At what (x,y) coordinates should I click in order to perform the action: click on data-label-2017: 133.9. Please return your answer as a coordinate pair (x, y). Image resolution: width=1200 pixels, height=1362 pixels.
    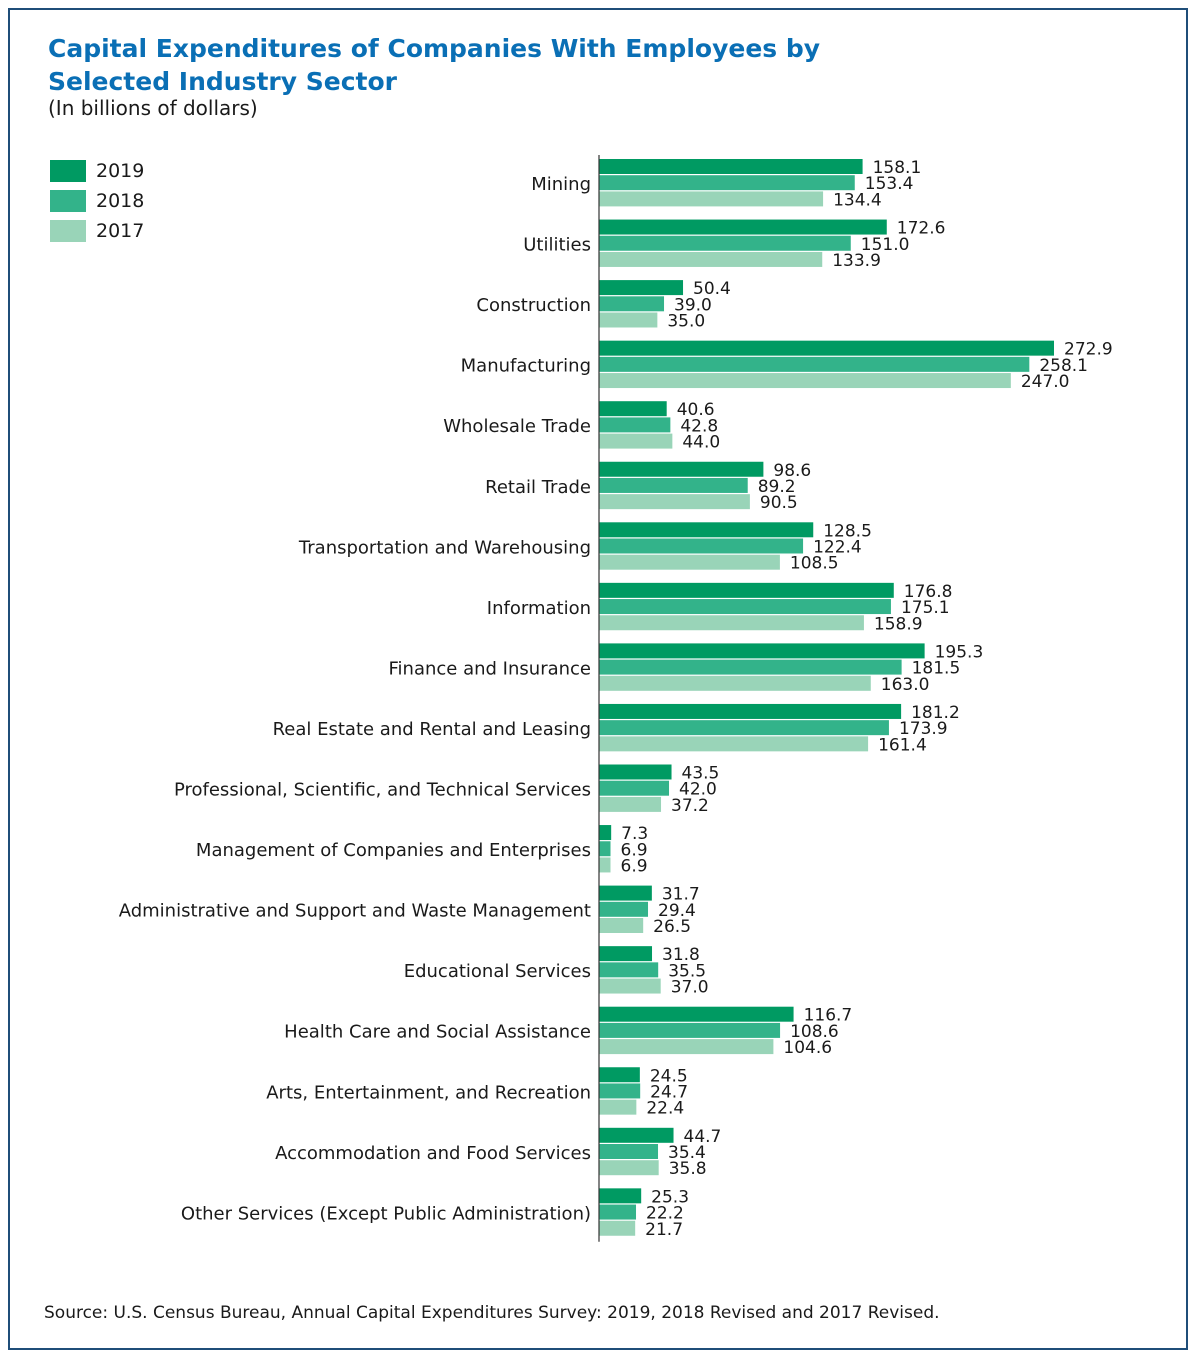
    Looking at the image, I should click on (856, 261).